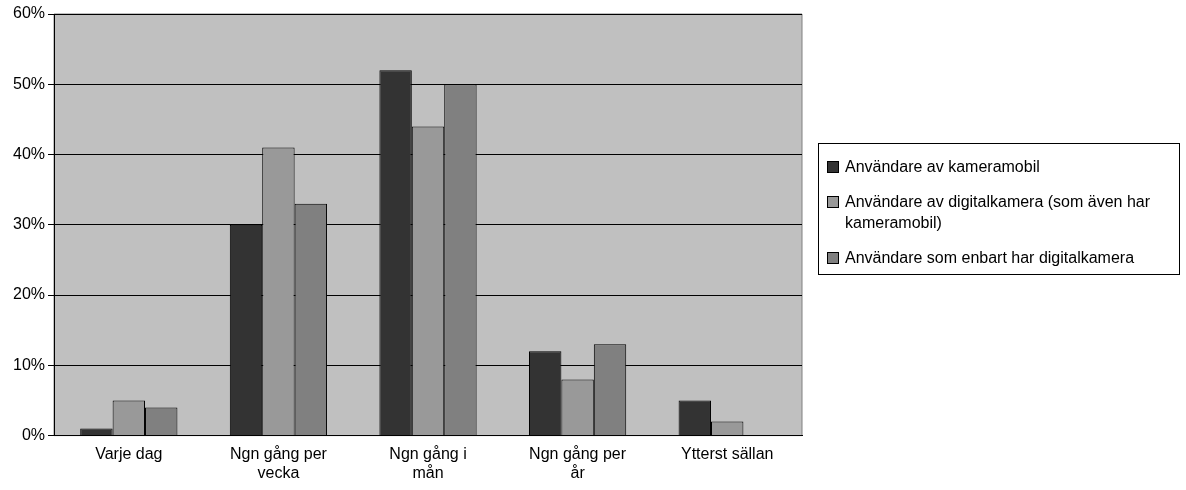 This screenshot has width=1186, height=490. Describe the element at coordinates (33, 435) in the screenshot. I see `y-tick-label: 0%` at that location.